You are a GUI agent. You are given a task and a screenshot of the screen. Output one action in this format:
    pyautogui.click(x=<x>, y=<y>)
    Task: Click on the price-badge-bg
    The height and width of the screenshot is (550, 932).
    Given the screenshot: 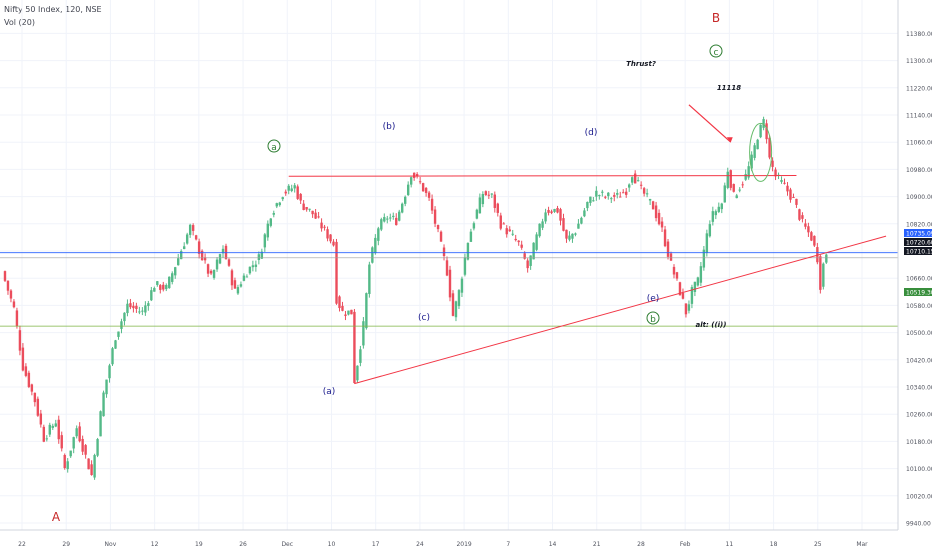 What is the action you would take?
    pyautogui.click(x=918, y=233)
    